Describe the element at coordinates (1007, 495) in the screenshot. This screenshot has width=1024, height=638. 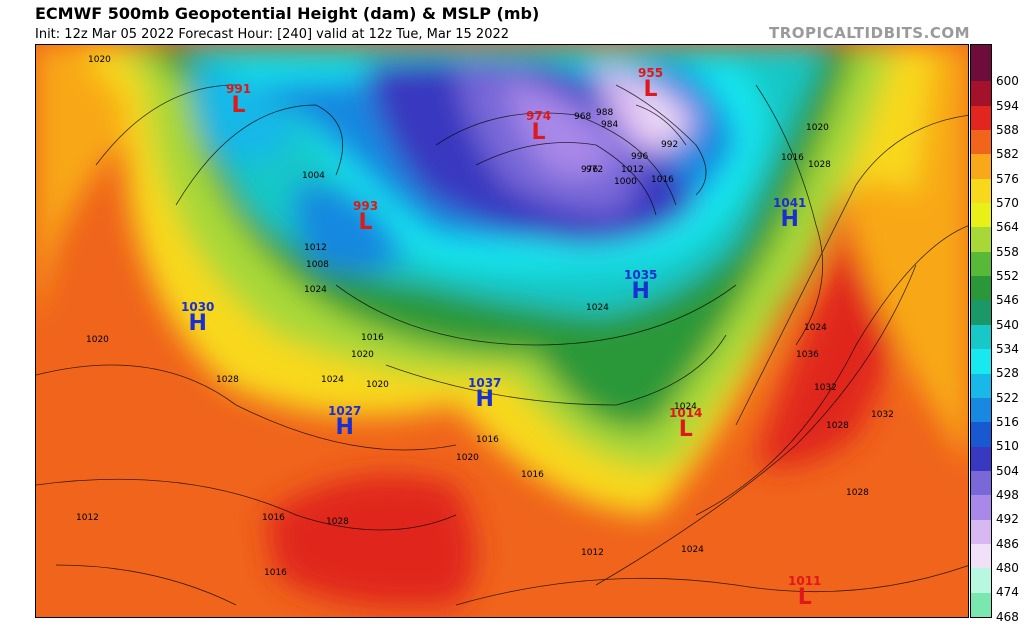
I see `colorbar-tick-label: 498` at that location.